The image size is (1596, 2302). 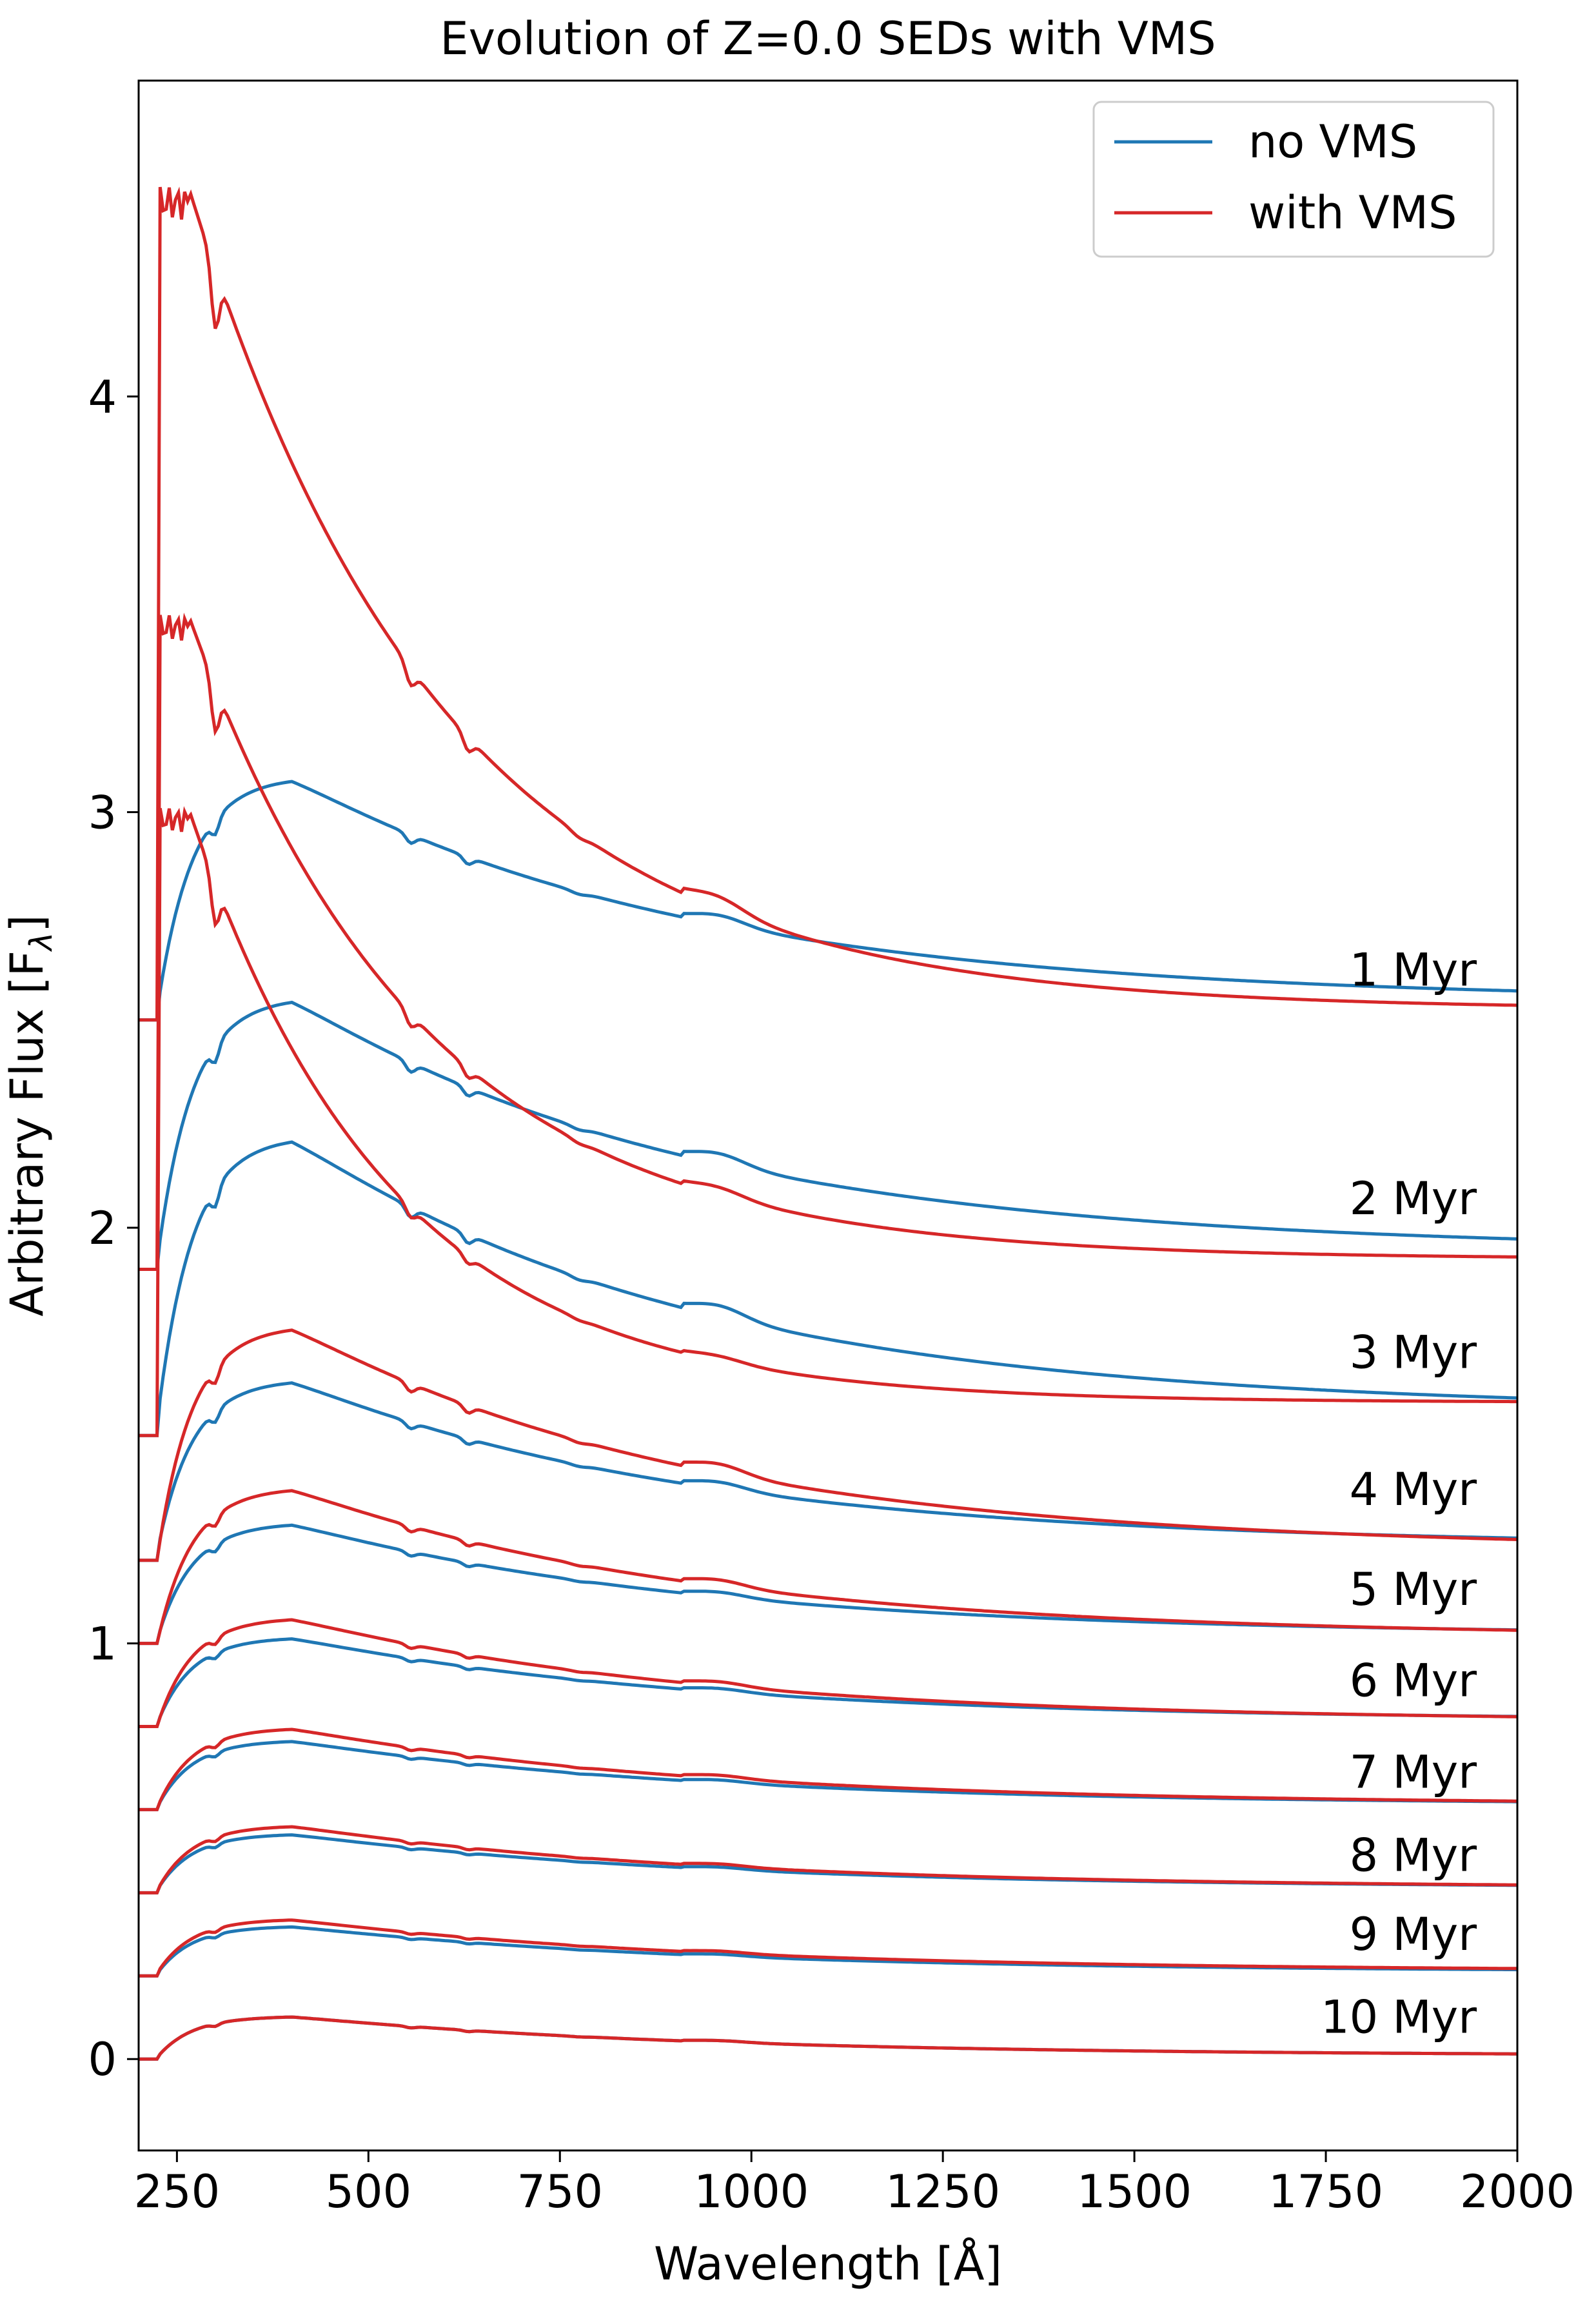 I want to click on y-axis-label-subscript: λ, so click(x=41, y=942).